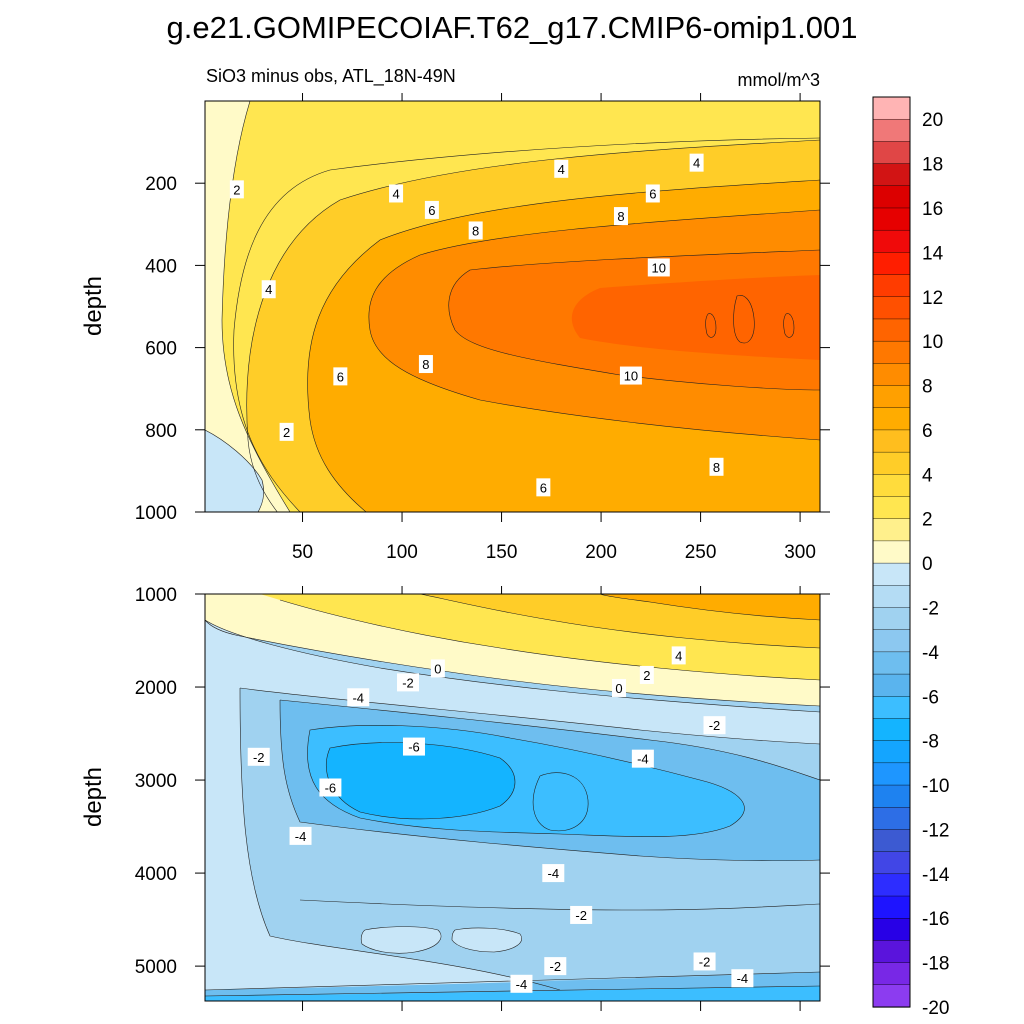 Image resolution: width=1024 pixels, height=1024 pixels. Describe the element at coordinates (302, 552) in the screenshot. I see `upper-x-tick-label: 50` at that location.